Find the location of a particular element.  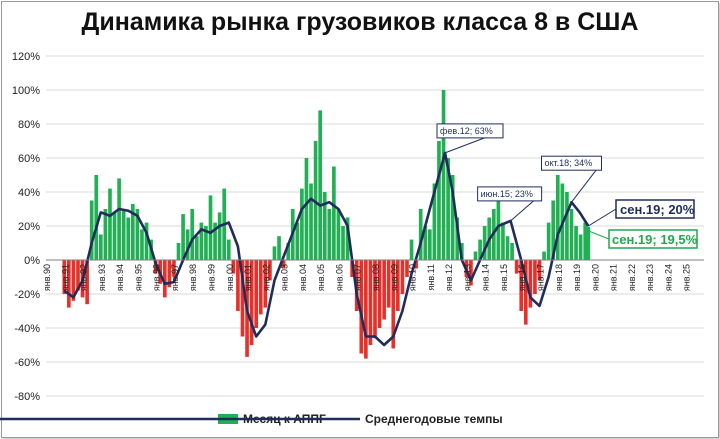

x-tick-label: янв.16 is located at coordinates (522, 277).